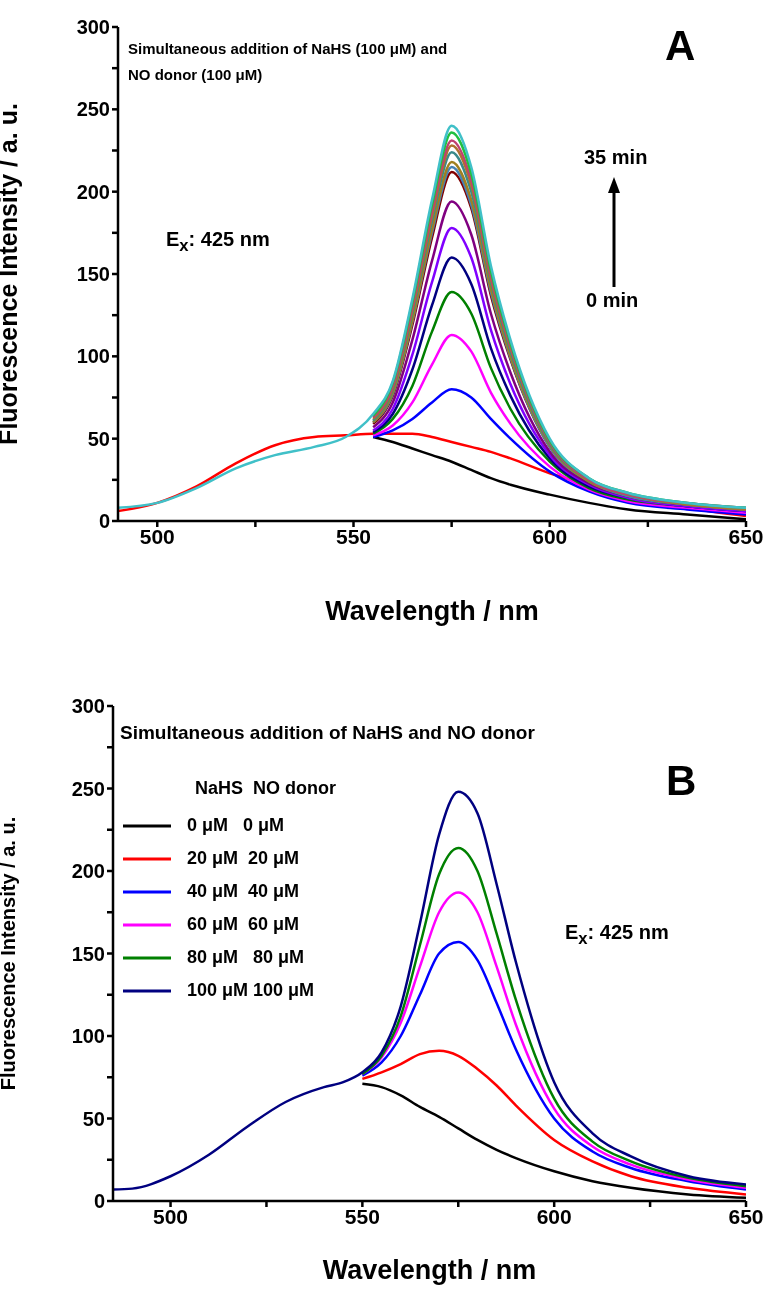 The height and width of the screenshot is (1291, 768). Describe the element at coordinates (266, 788) in the screenshot. I see `legend-title: NaHS NO donor` at that location.